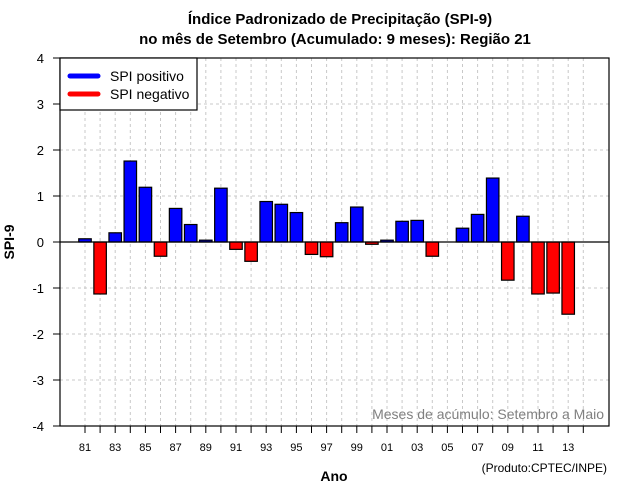  Describe the element at coordinates (38, 288) in the screenshot. I see `y-tick-label: -1` at that location.